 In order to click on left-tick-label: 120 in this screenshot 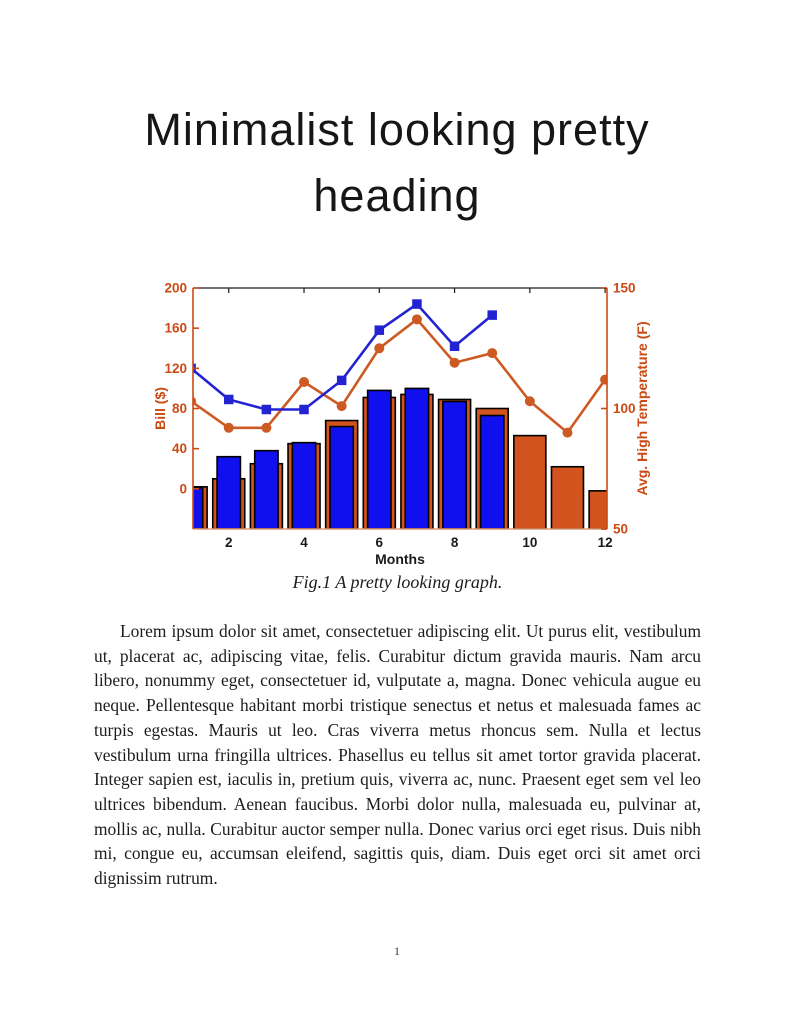, I will do `click(175, 368)`.